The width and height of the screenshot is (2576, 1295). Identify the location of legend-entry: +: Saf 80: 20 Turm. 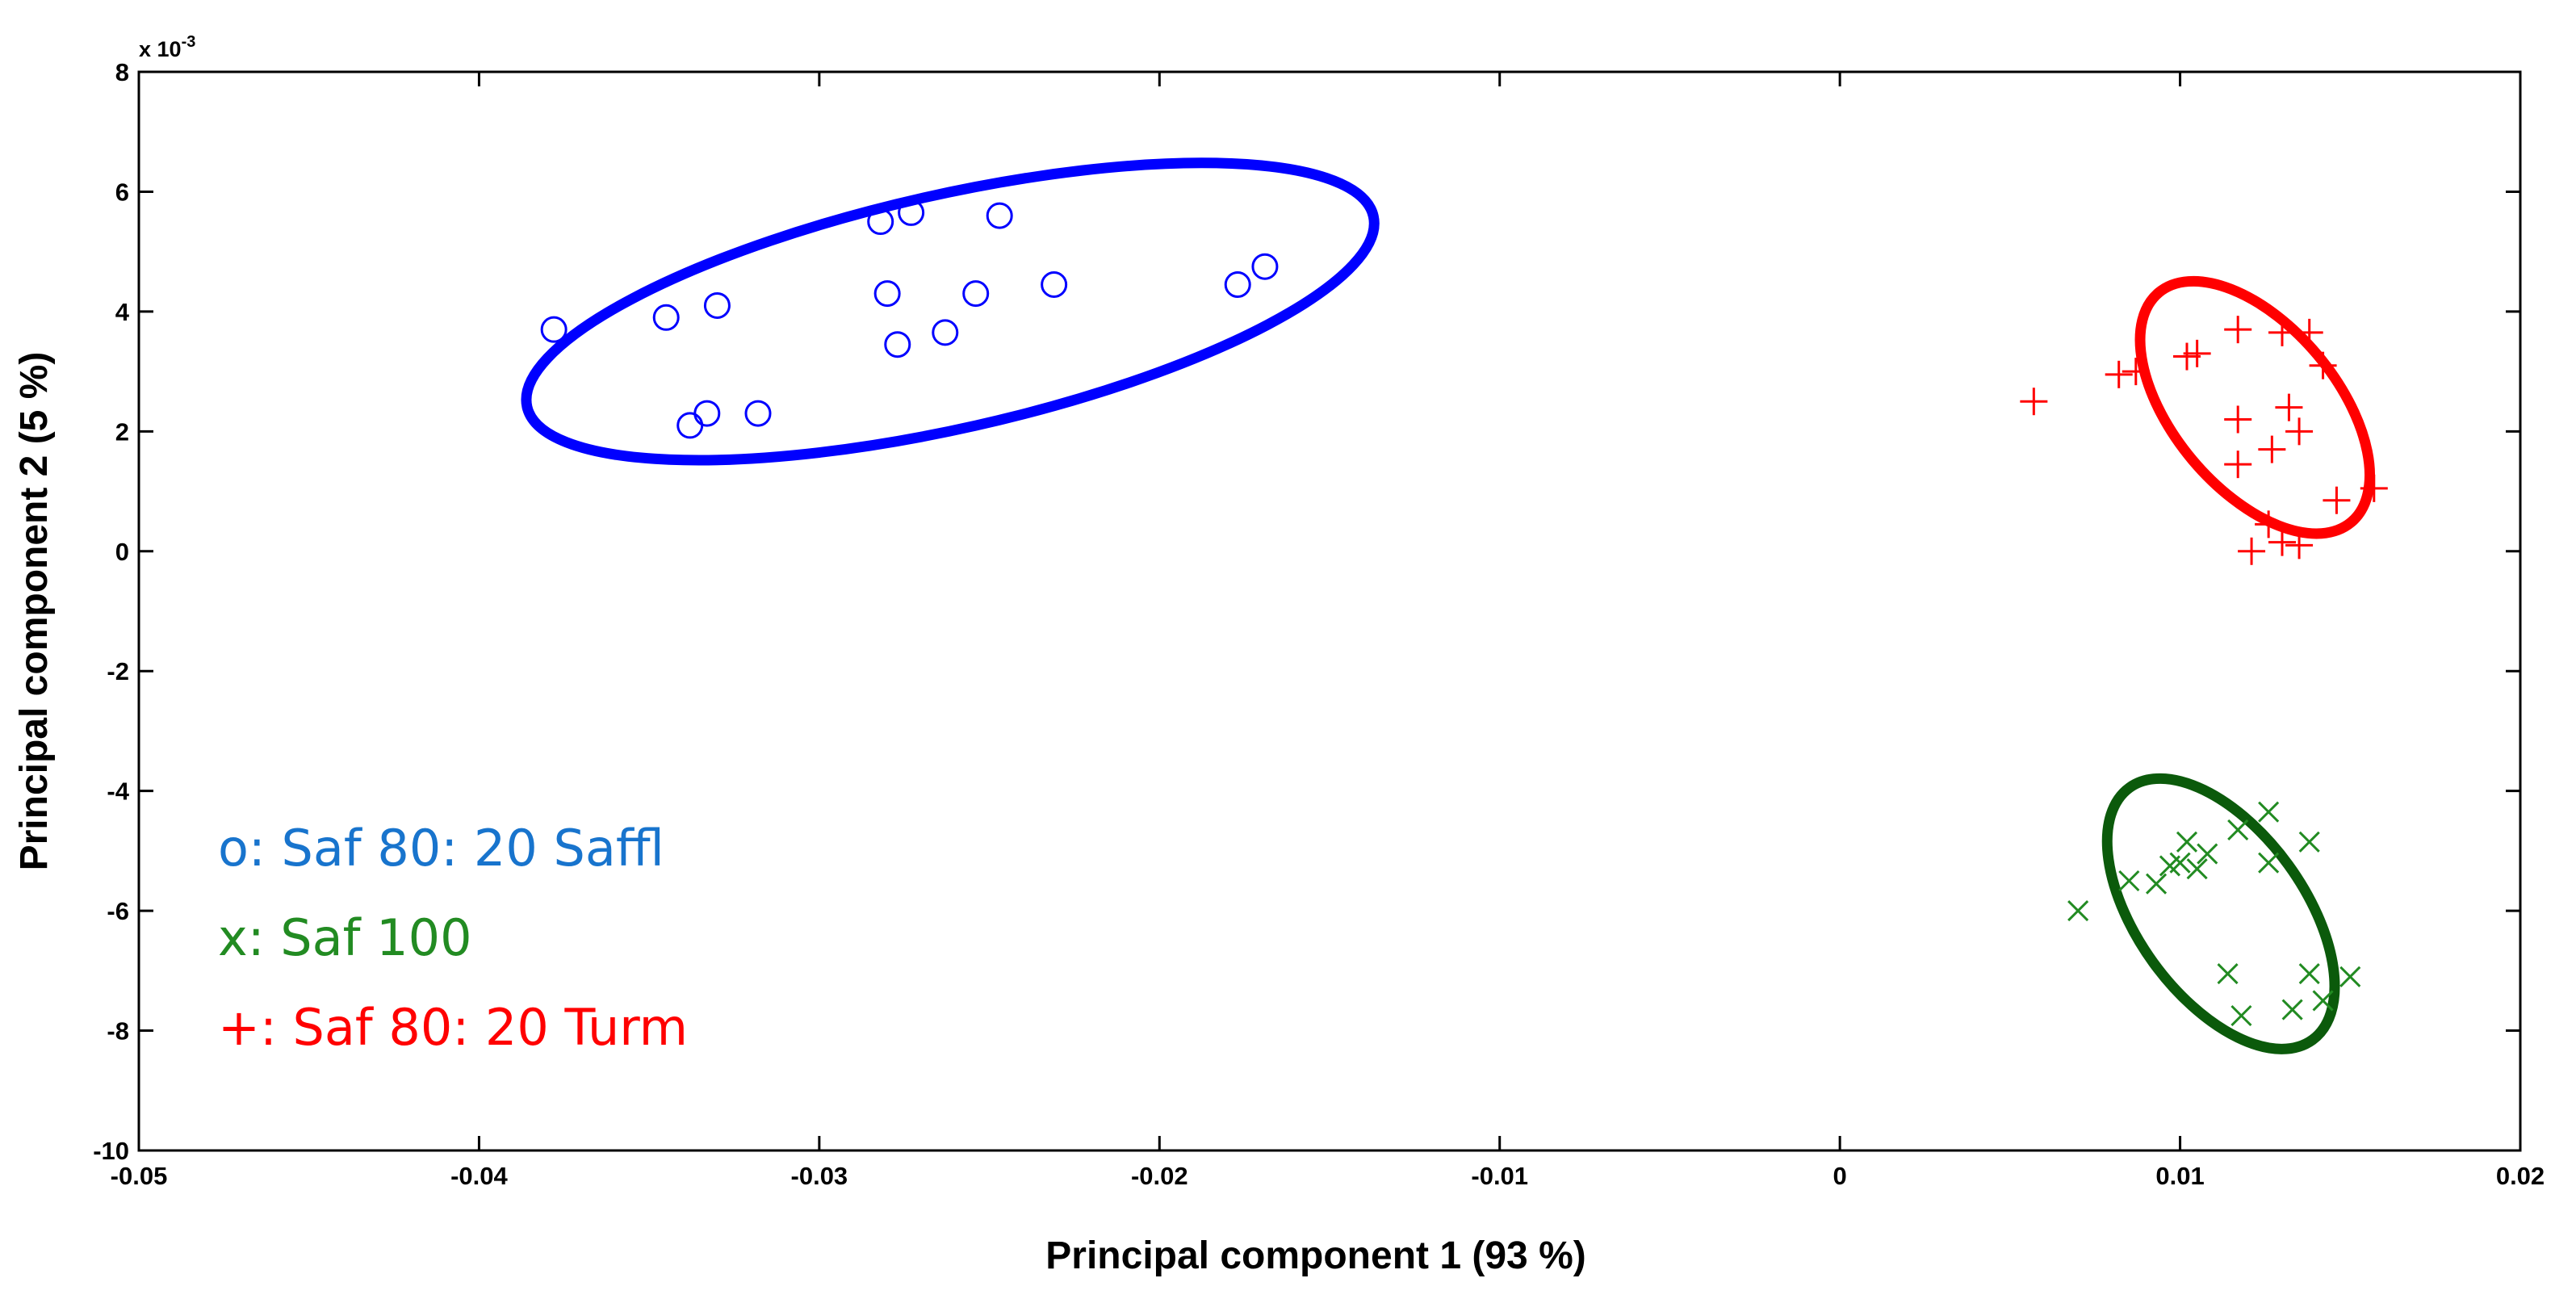
(453, 1027).